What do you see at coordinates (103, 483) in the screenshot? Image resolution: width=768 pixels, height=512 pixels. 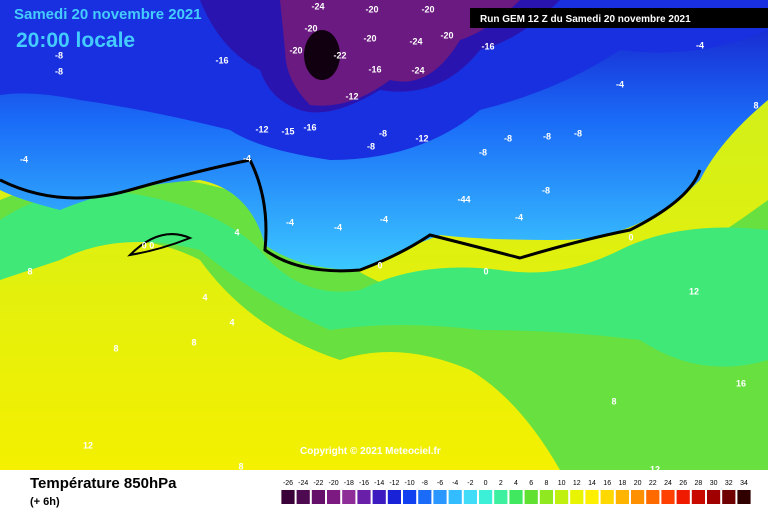 I see `footer-title: Température 850hPa` at bounding box center [103, 483].